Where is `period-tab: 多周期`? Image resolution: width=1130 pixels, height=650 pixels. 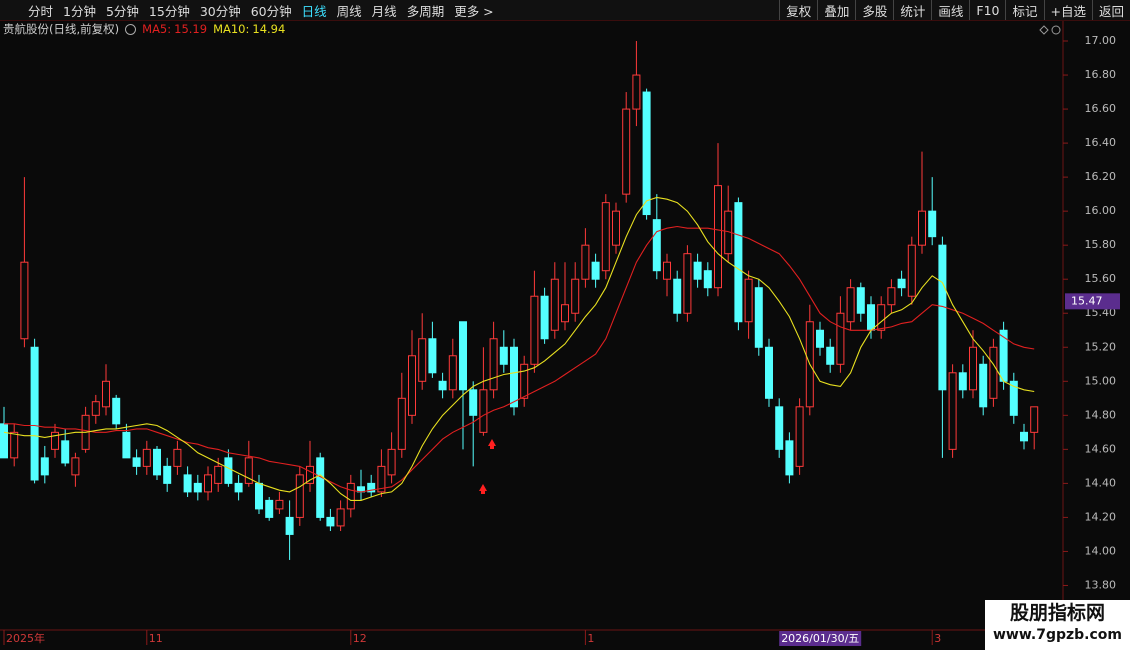
period-tab: 多周期 is located at coordinates (425, 11).